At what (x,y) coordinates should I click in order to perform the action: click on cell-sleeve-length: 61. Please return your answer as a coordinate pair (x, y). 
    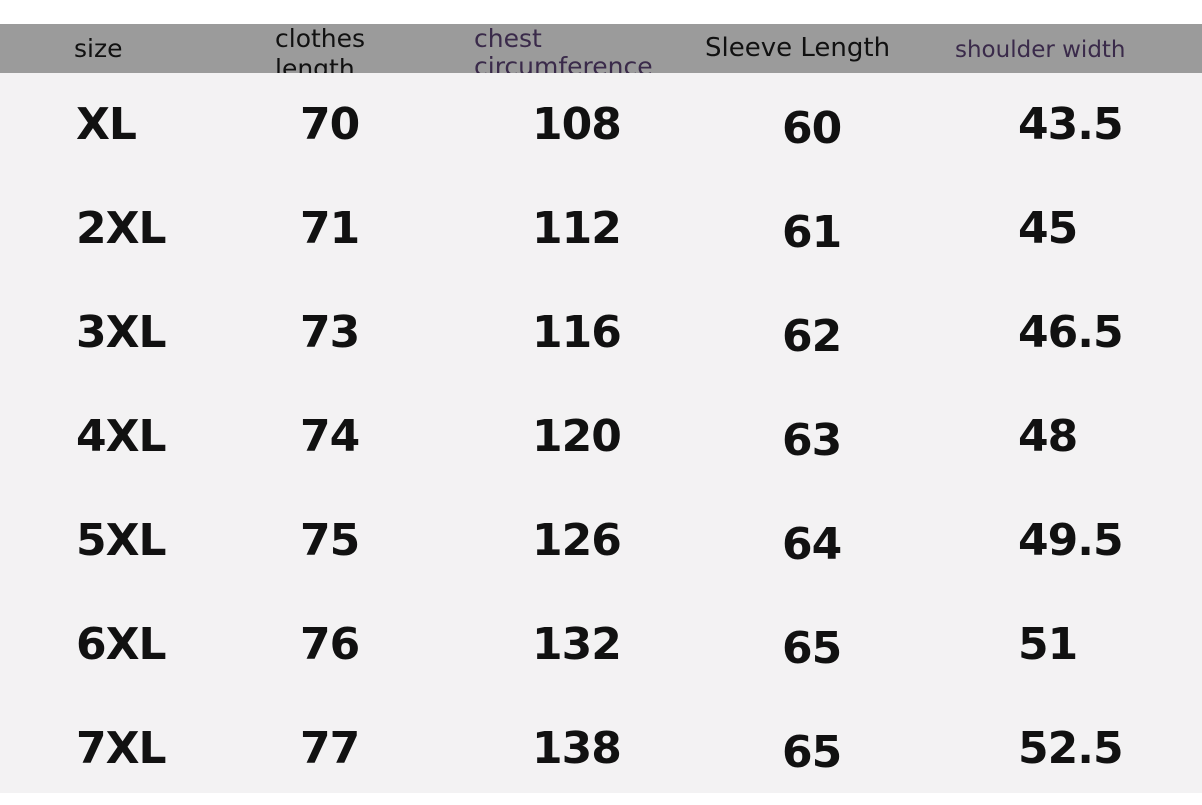
    Looking at the image, I should click on (812, 232).